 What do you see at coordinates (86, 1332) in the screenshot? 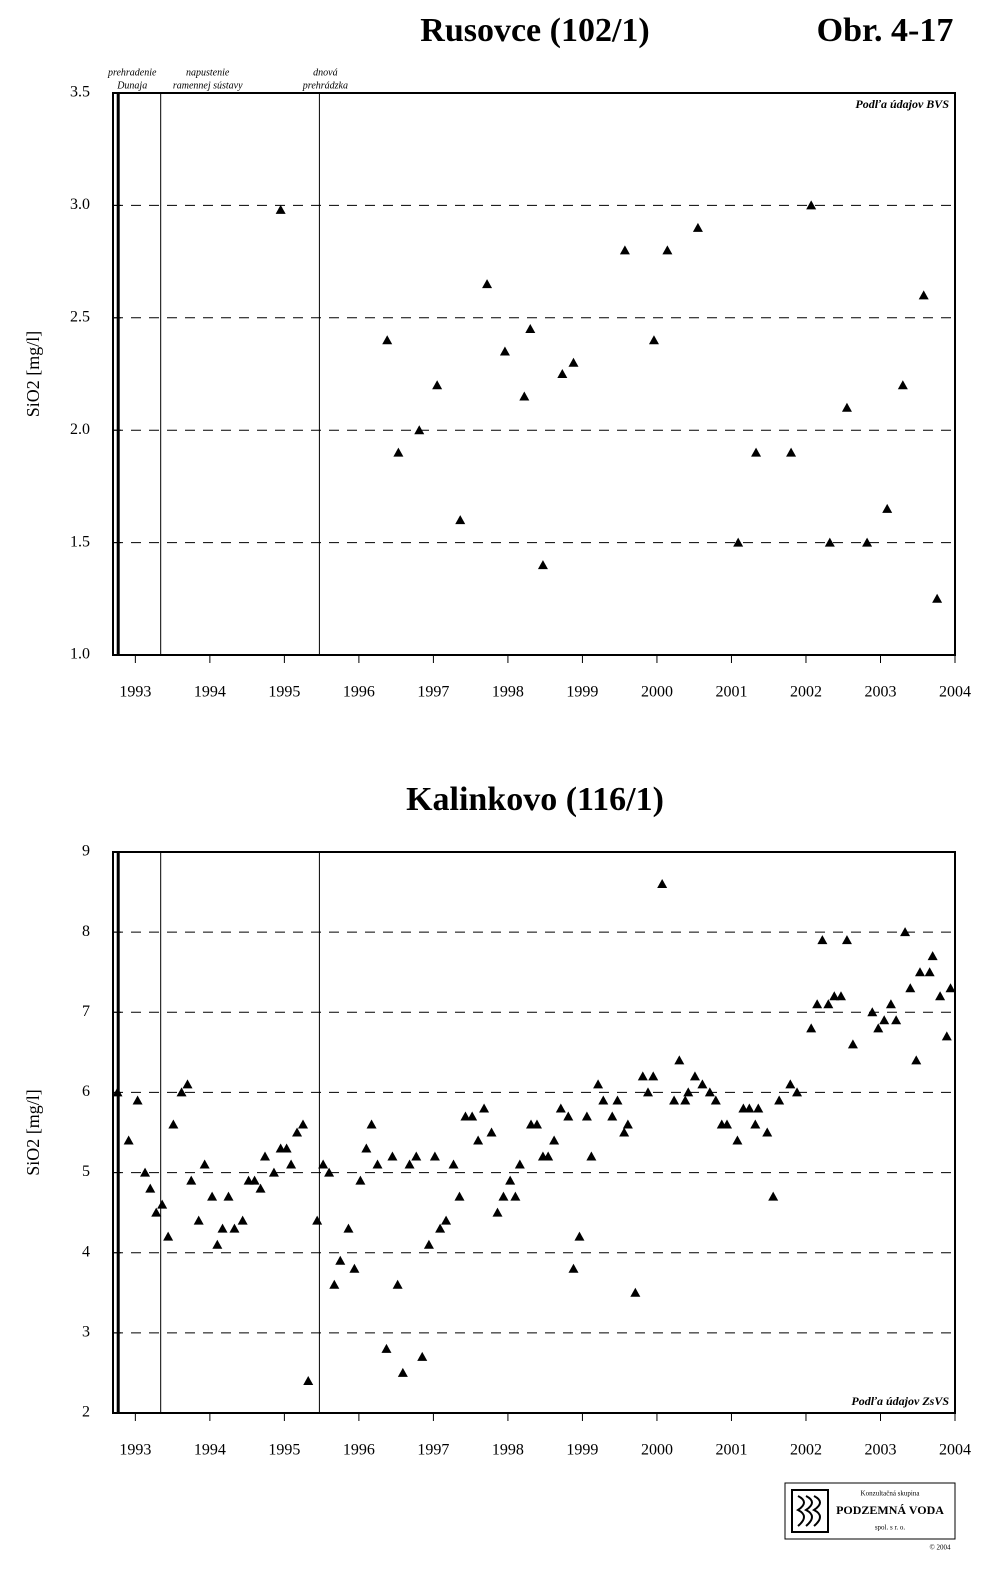
I see `y-tick-label: 3` at bounding box center [86, 1332].